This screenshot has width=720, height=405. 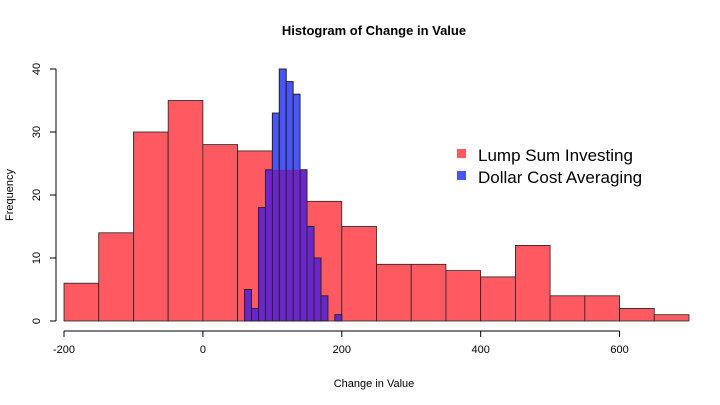 What do you see at coordinates (374, 384) in the screenshot?
I see `x-axis-label: Change in Value` at bounding box center [374, 384].